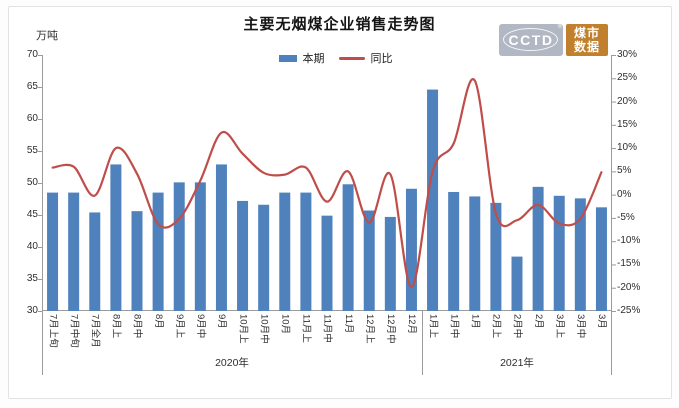  What do you see at coordinates (581, 326) in the screenshot?
I see `category-label: 3月中` at bounding box center [581, 326].